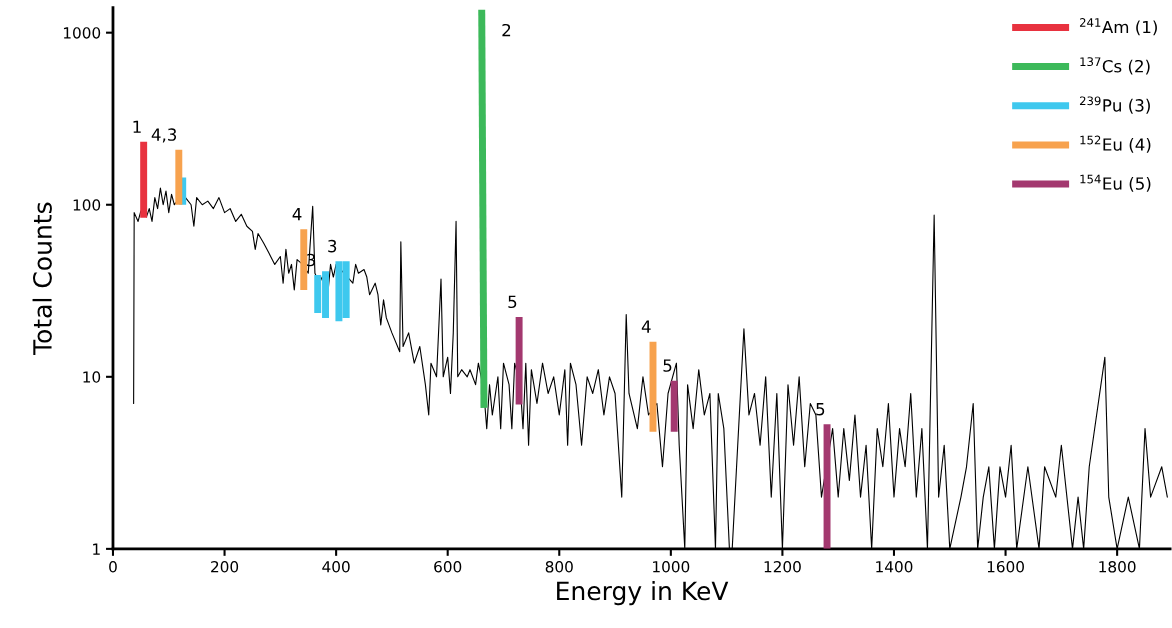 The image size is (1172, 628). I want to click on y-tick-label: 1, so click(96, 549).